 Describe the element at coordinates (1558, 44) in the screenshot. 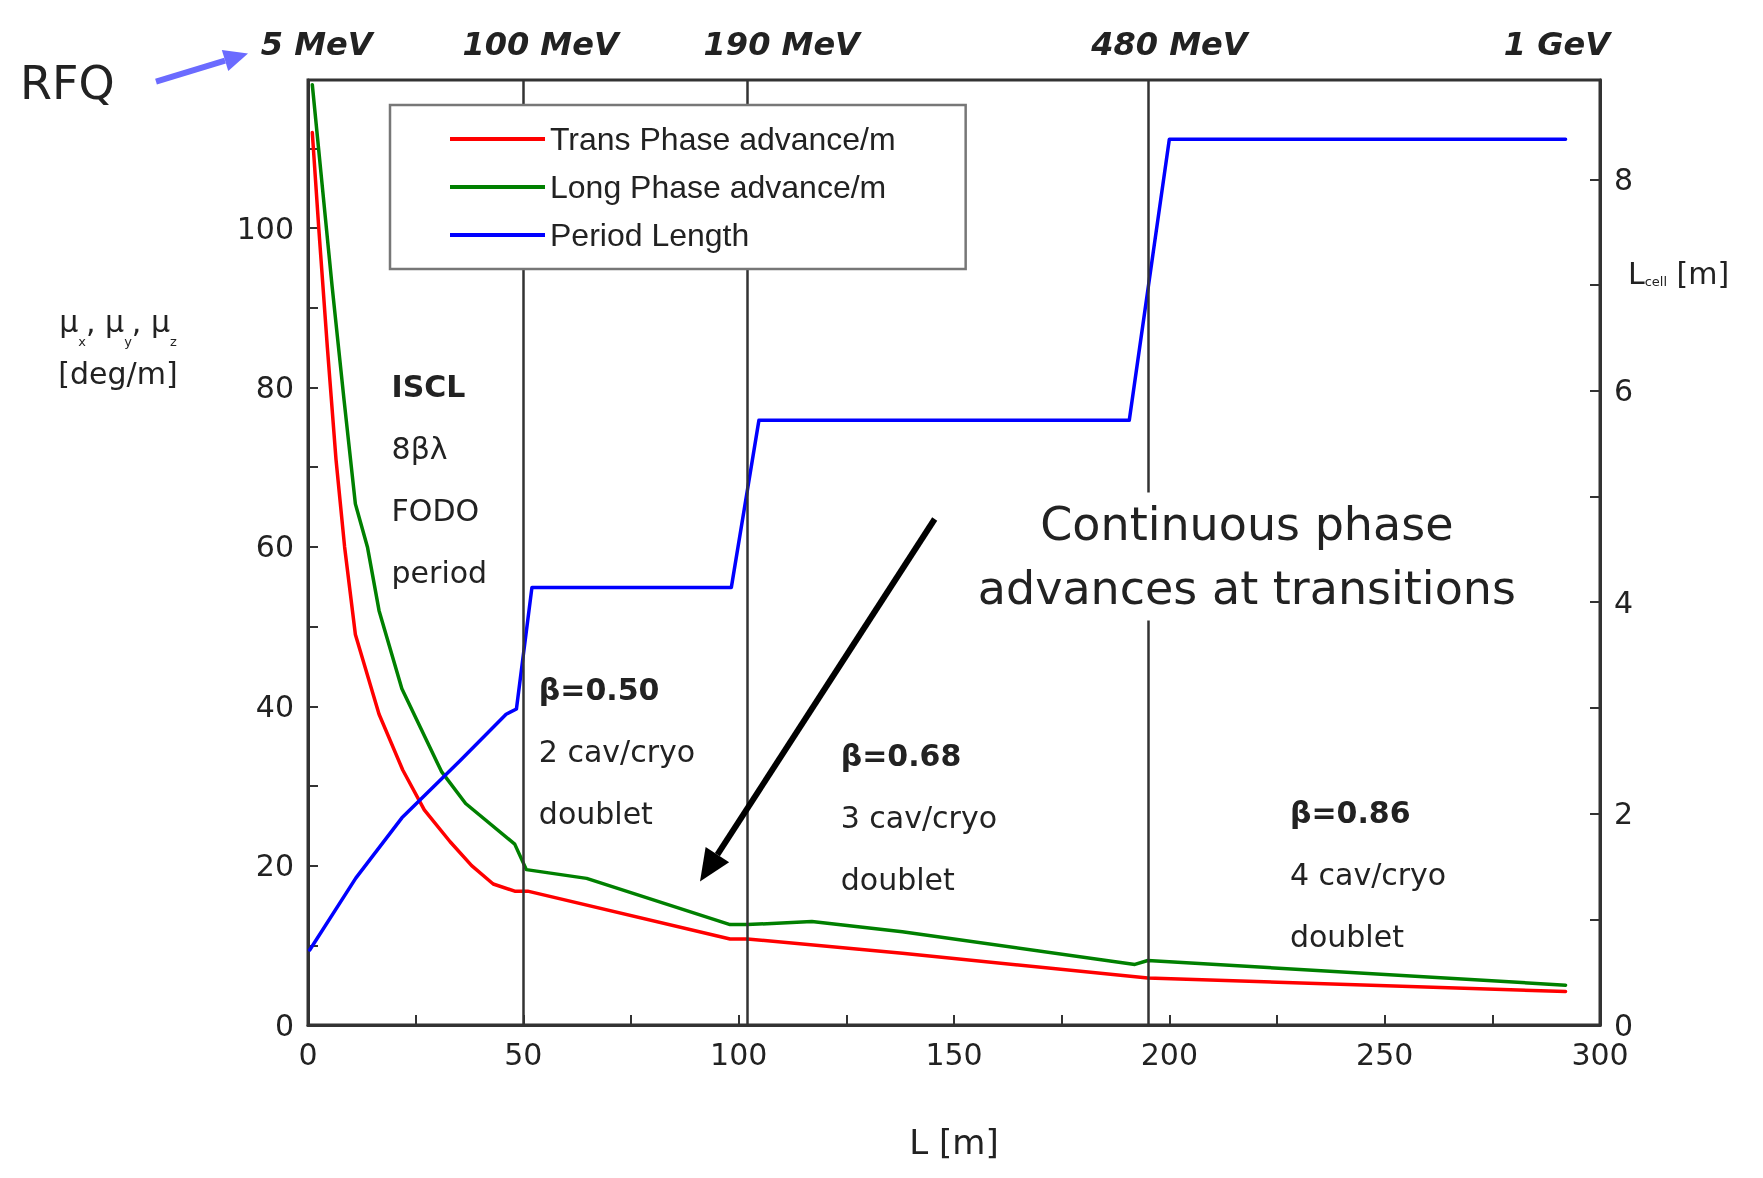

I see `text: 1 GeV` at that location.